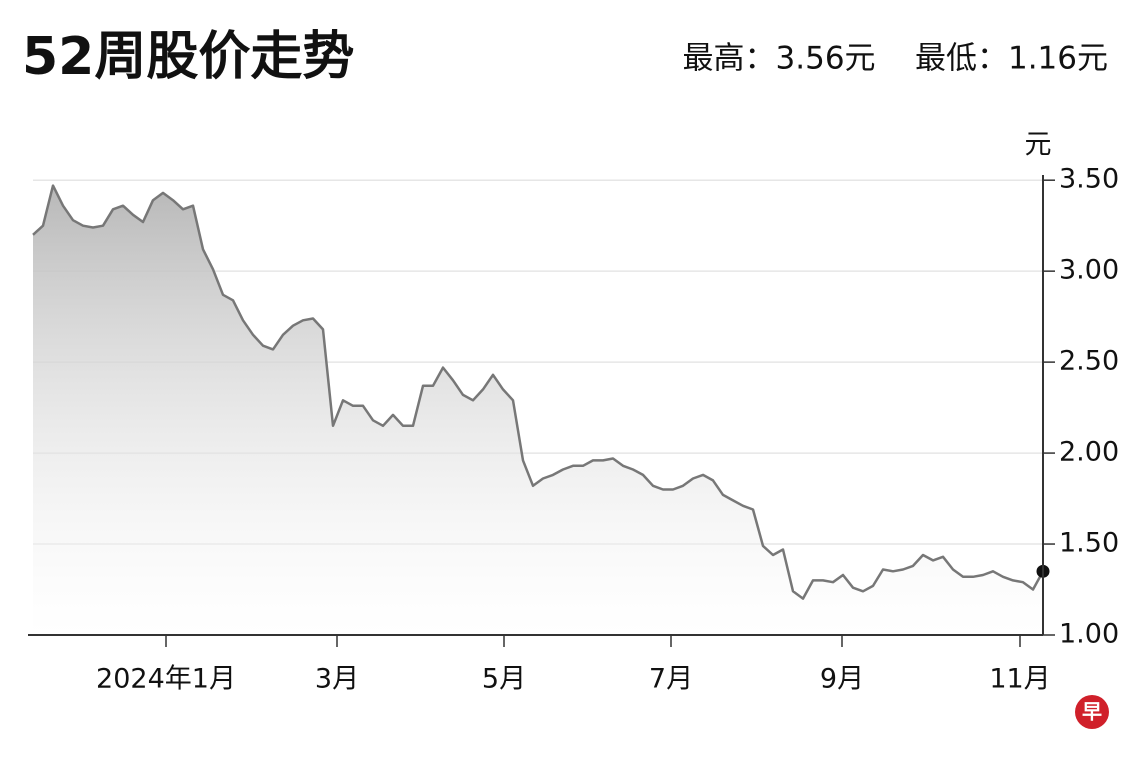 This screenshot has width=1140, height=761. Describe the element at coordinates (671, 679) in the screenshot. I see `x-tick-label: 7月` at that location.